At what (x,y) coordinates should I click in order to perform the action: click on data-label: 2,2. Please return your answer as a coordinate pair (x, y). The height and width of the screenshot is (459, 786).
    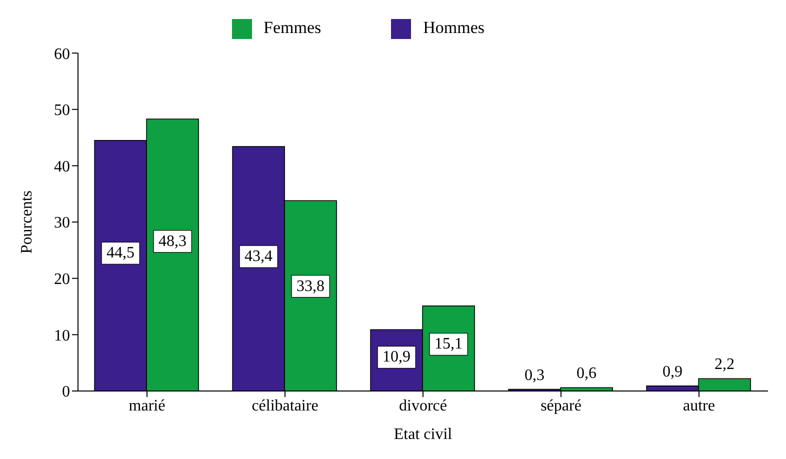
    Looking at the image, I should click on (724, 365).